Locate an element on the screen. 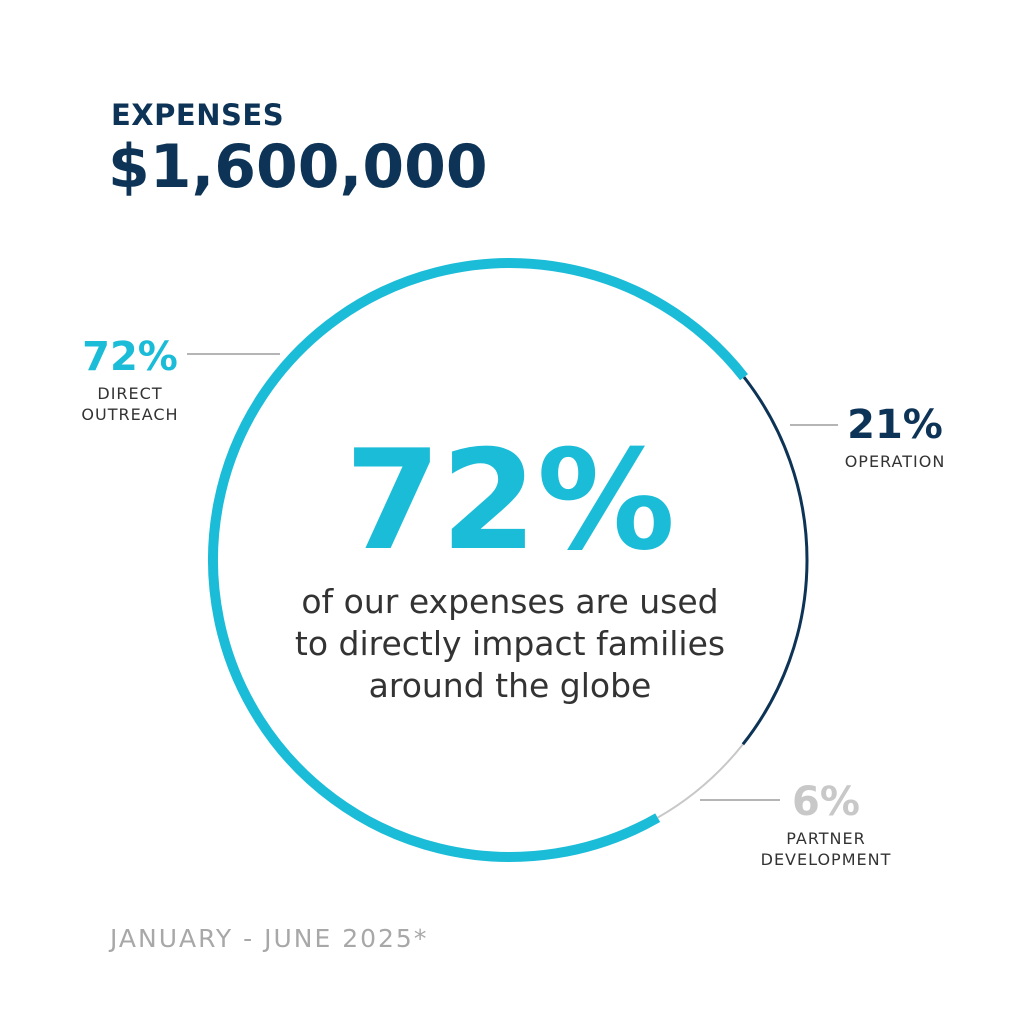  caption-line: around the globe is located at coordinates (510, 685).